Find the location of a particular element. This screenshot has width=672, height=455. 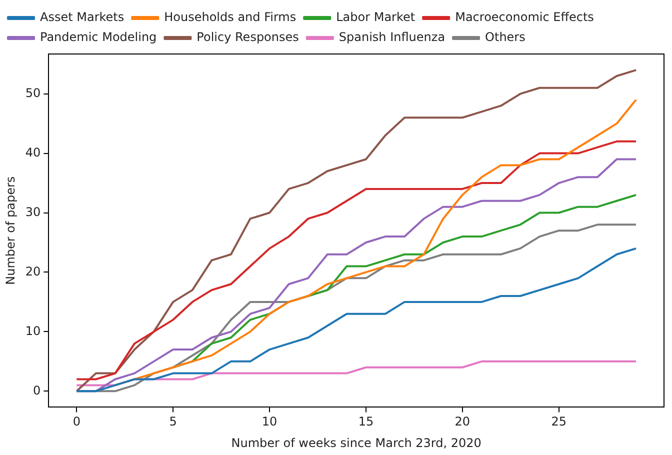

x-tick-label: 10 is located at coordinates (270, 421).